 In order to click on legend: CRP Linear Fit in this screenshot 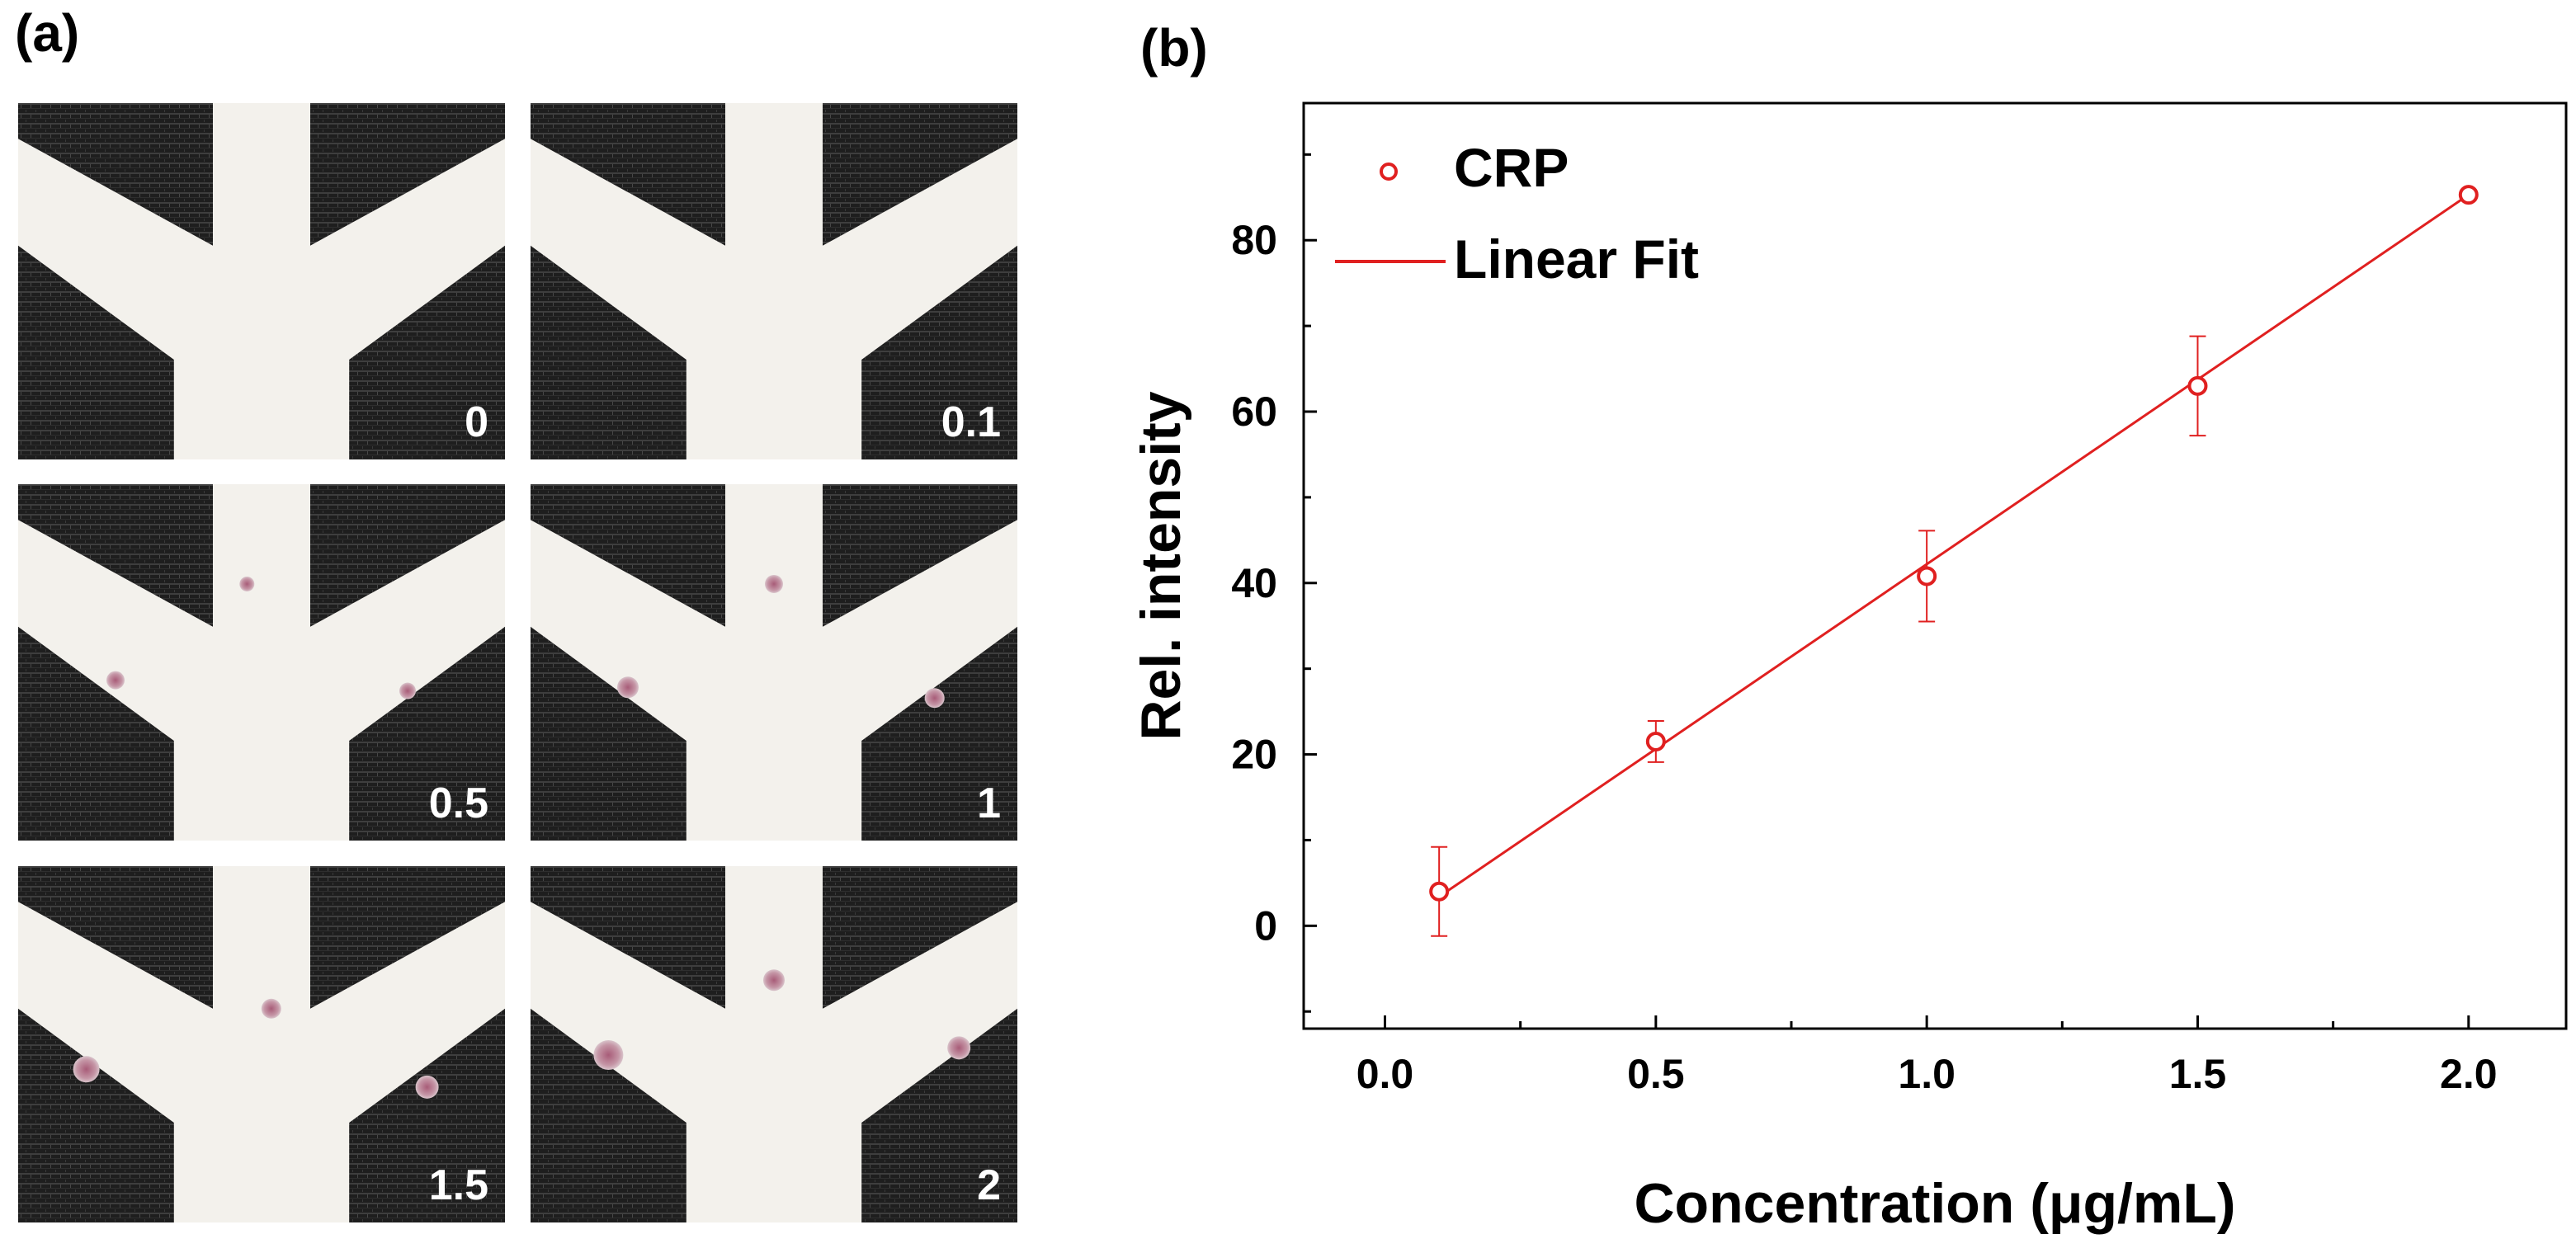, I will do `click(1517, 213)`.